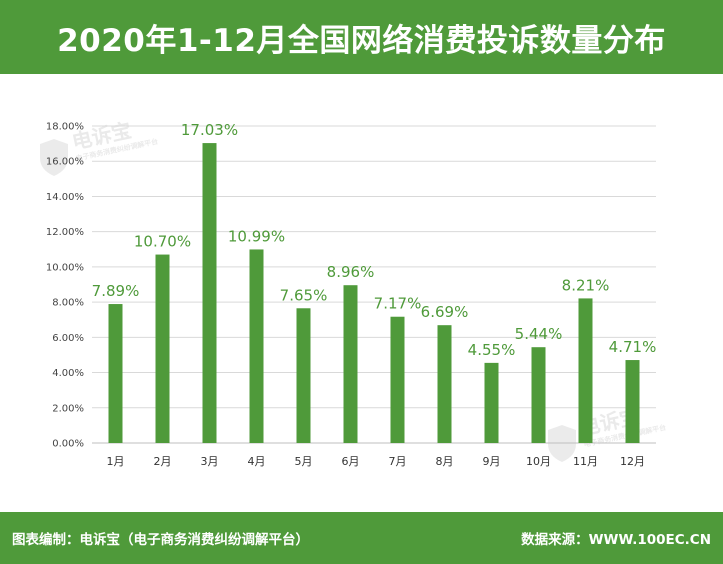 The image size is (723, 564). I want to click on x-tick-label: 10月, so click(538, 461).